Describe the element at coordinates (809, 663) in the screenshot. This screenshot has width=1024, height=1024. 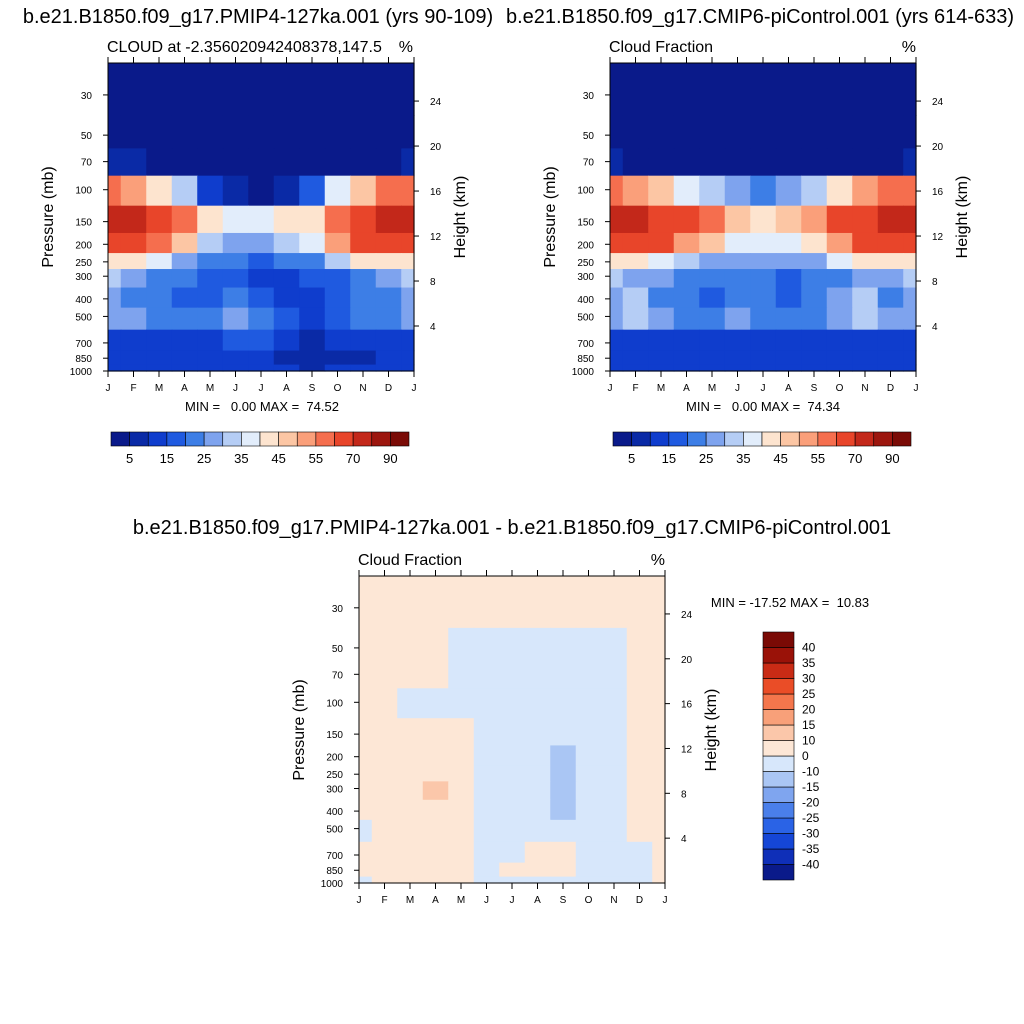
I see `colorbar-tick-label: 35` at that location.